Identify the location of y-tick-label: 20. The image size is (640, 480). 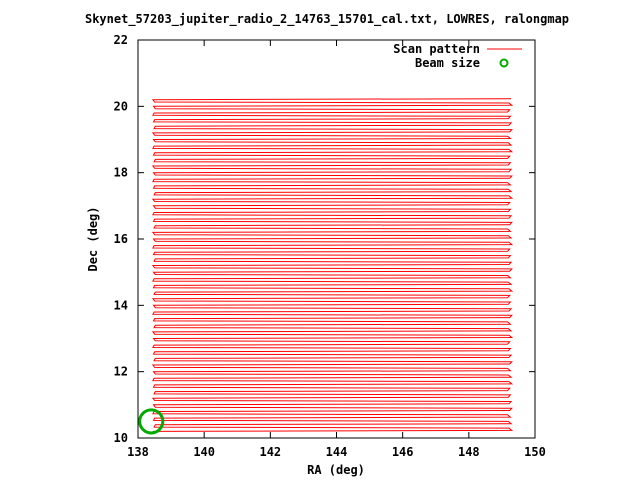
(121, 106).